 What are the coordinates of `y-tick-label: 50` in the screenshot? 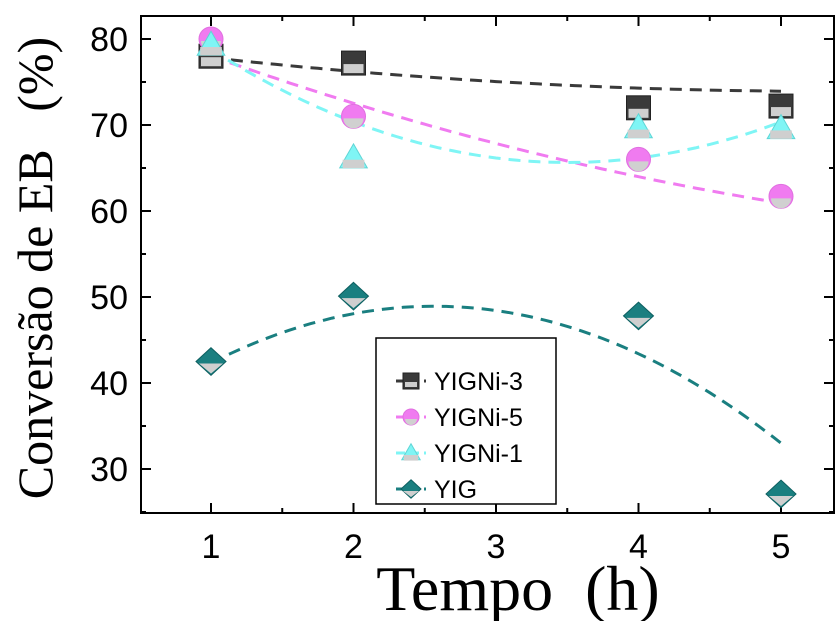 It's located at (109, 298).